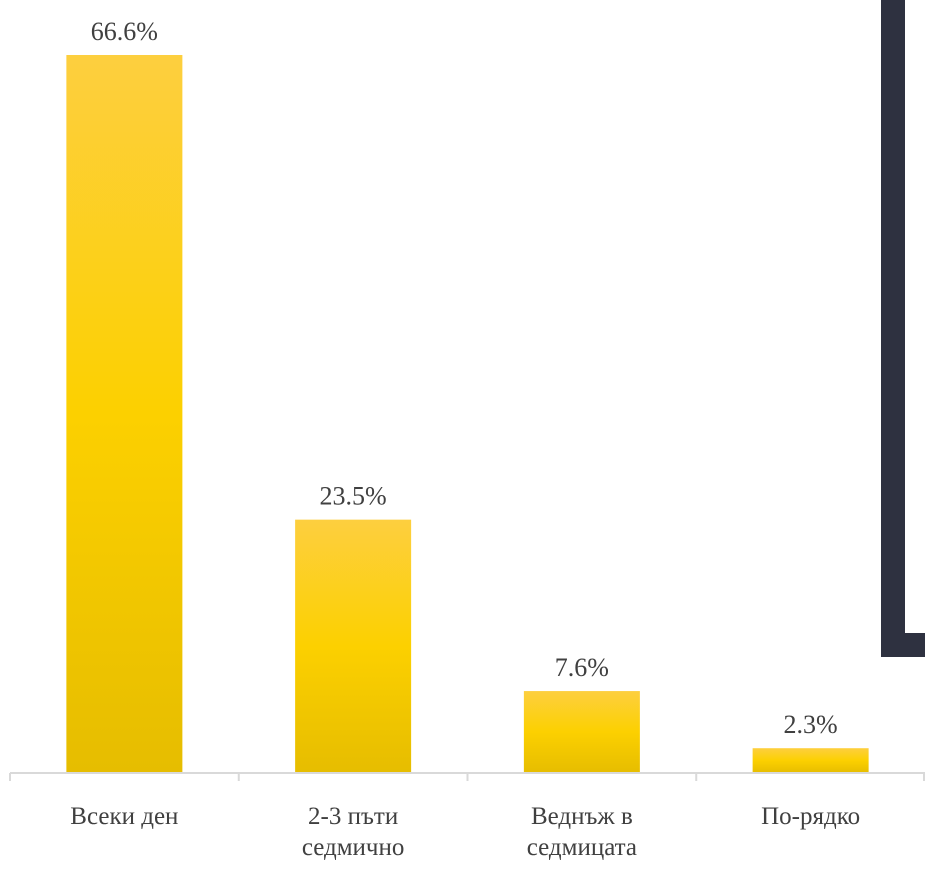 Image resolution: width=925 pixels, height=870 pixels. What do you see at coordinates (810, 816) in the screenshot?
I see `category-label-4: По-рядко` at bounding box center [810, 816].